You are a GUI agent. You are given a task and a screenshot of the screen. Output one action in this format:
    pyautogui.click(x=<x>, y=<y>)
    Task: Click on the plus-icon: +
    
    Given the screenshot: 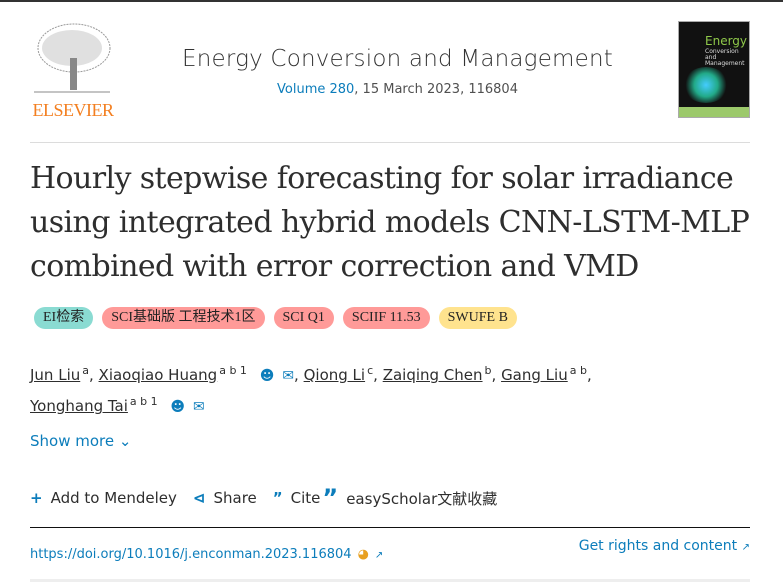 What is the action you would take?
    pyautogui.click(x=36, y=498)
    